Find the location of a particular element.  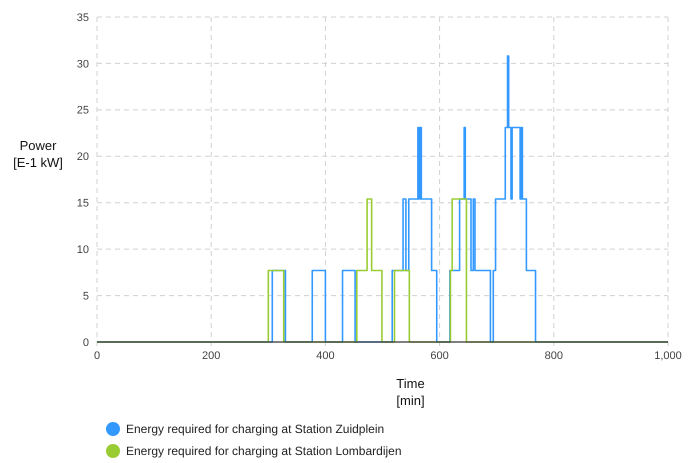

y-tick-label: 35 is located at coordinates (82, 18).